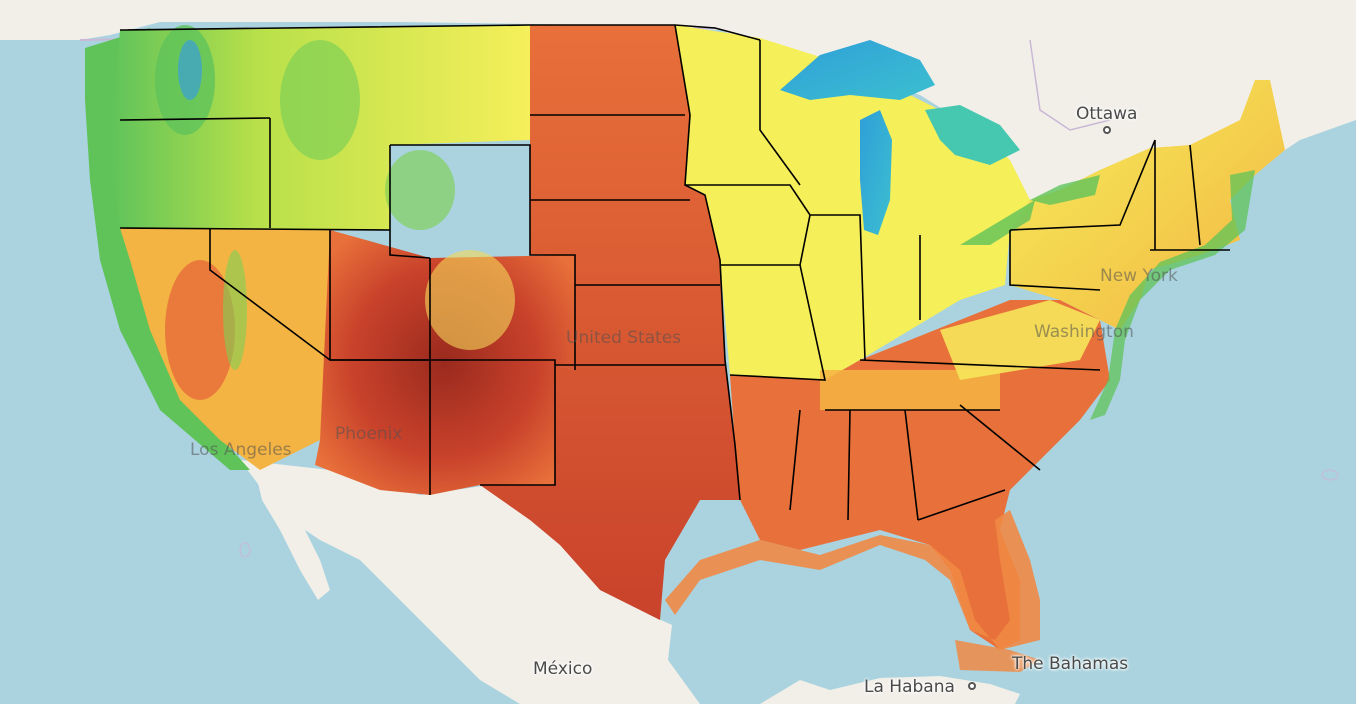  I want to click on heat-tennessee-band, so click(910, 390).